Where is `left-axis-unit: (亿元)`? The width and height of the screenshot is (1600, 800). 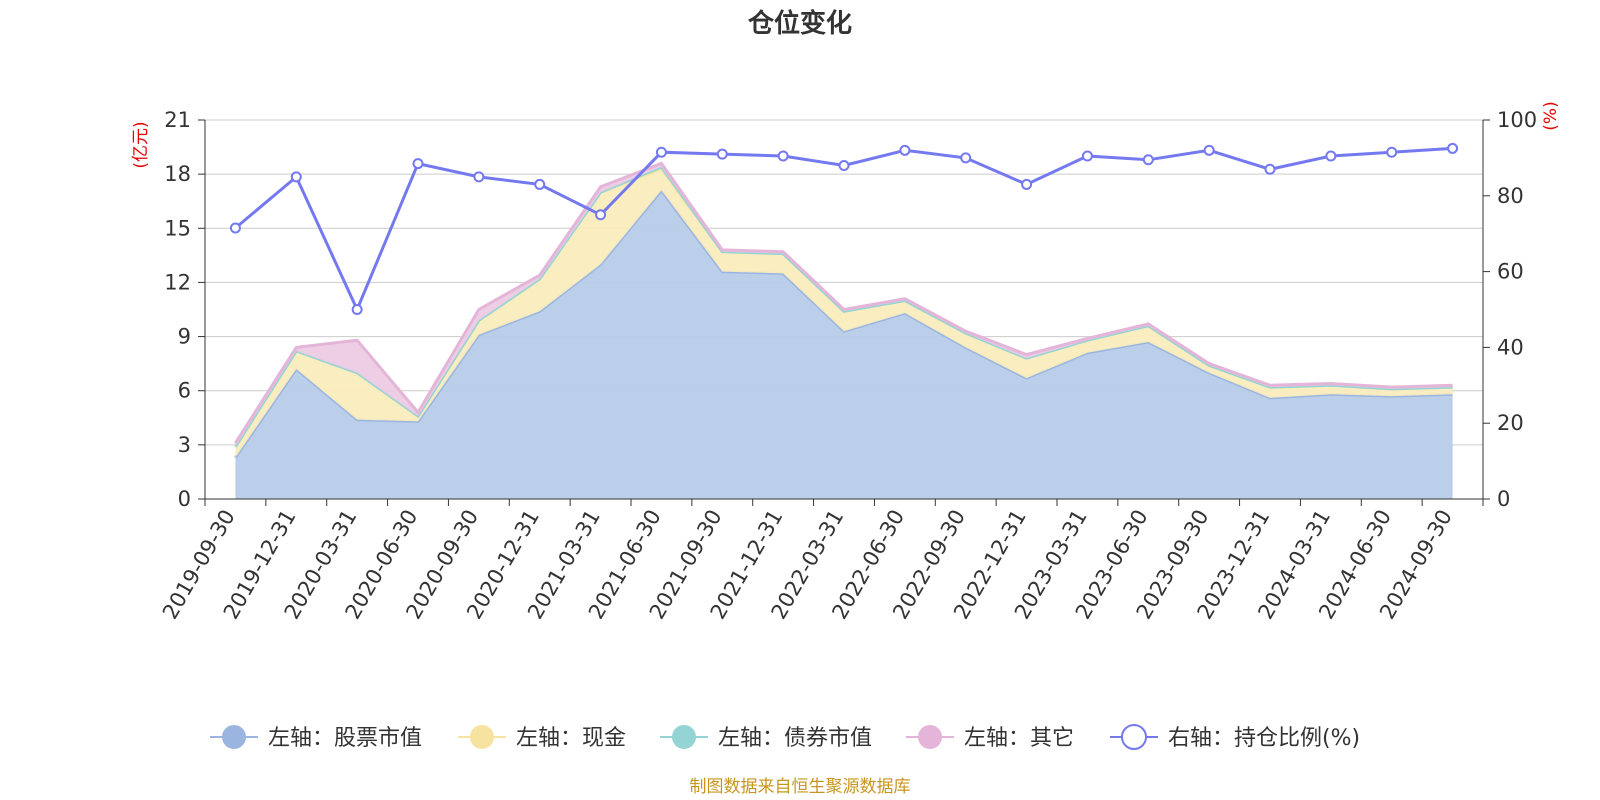
left-axis-unit: (亿元) is located at coordinates (141, 144).